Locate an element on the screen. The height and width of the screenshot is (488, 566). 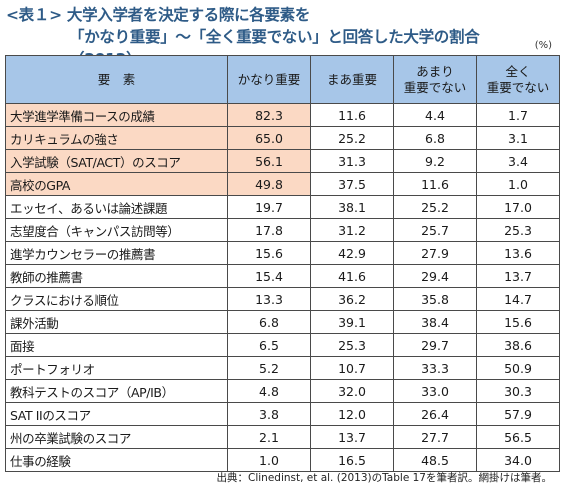
table-row: 進学カウンセラーの推薦書 15.6 42.9 27.9 13.6 is located at coordinates (282, 253).